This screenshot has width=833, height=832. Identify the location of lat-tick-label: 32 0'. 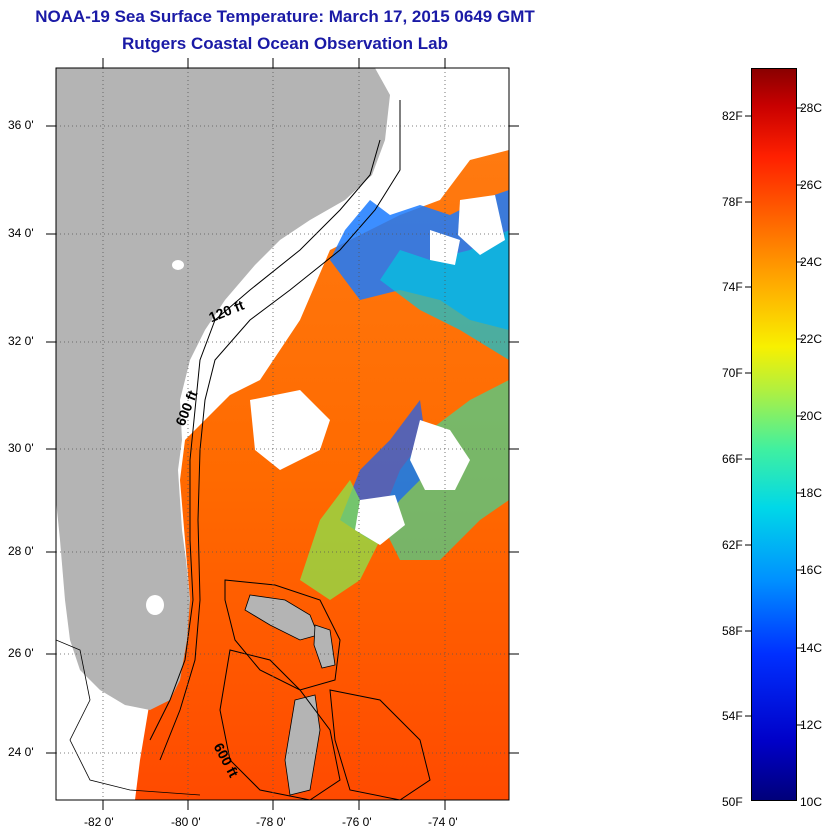
(21, 341).